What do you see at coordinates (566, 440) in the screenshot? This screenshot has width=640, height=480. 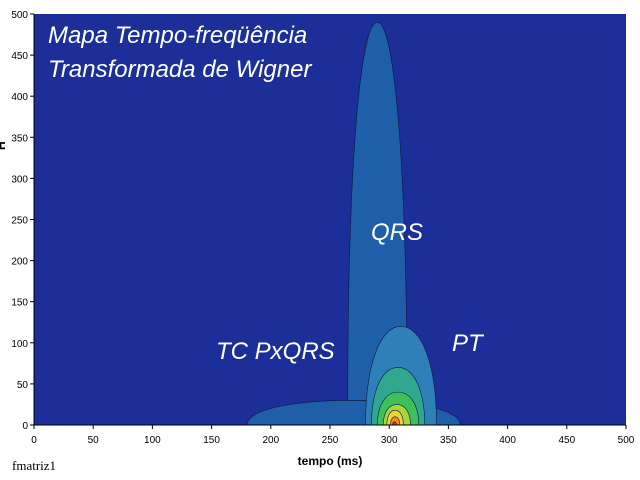 I see `x-tick-label-450: 450` at bounding box center [566, 440].